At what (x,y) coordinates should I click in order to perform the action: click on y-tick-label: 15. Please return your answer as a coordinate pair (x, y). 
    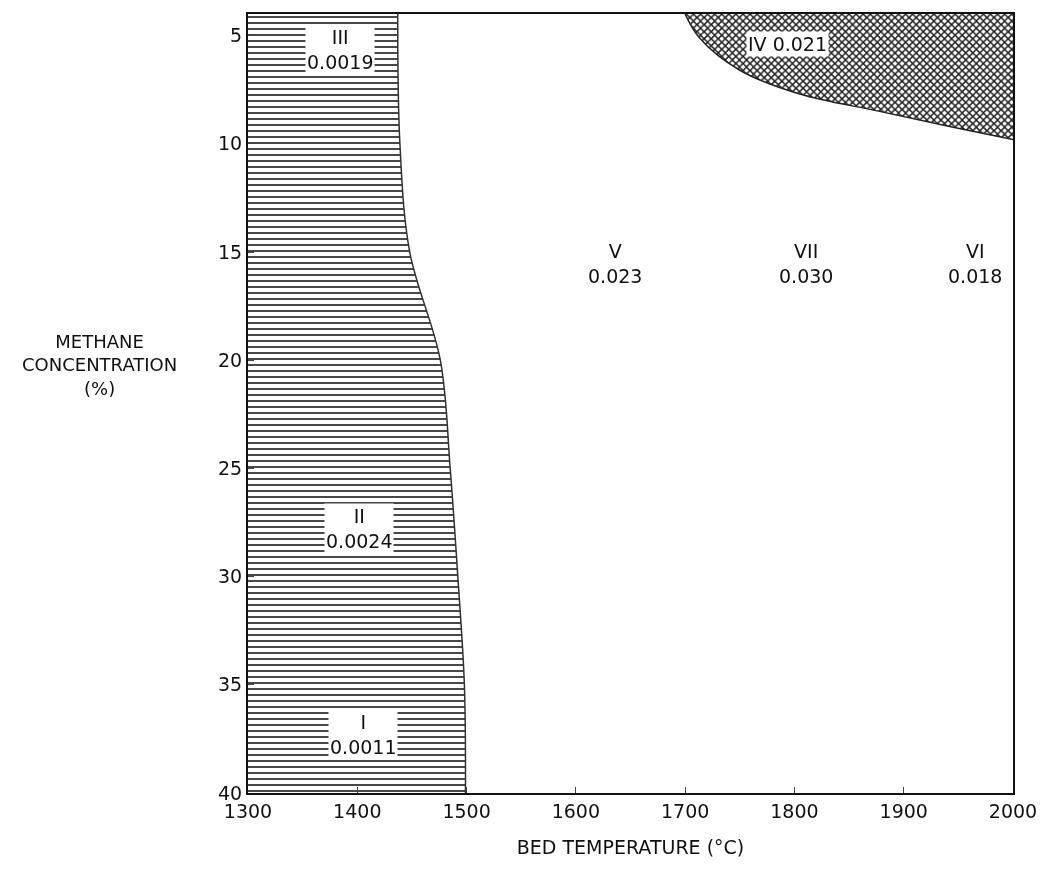
    Looking at the image, I should click on (230, 251).